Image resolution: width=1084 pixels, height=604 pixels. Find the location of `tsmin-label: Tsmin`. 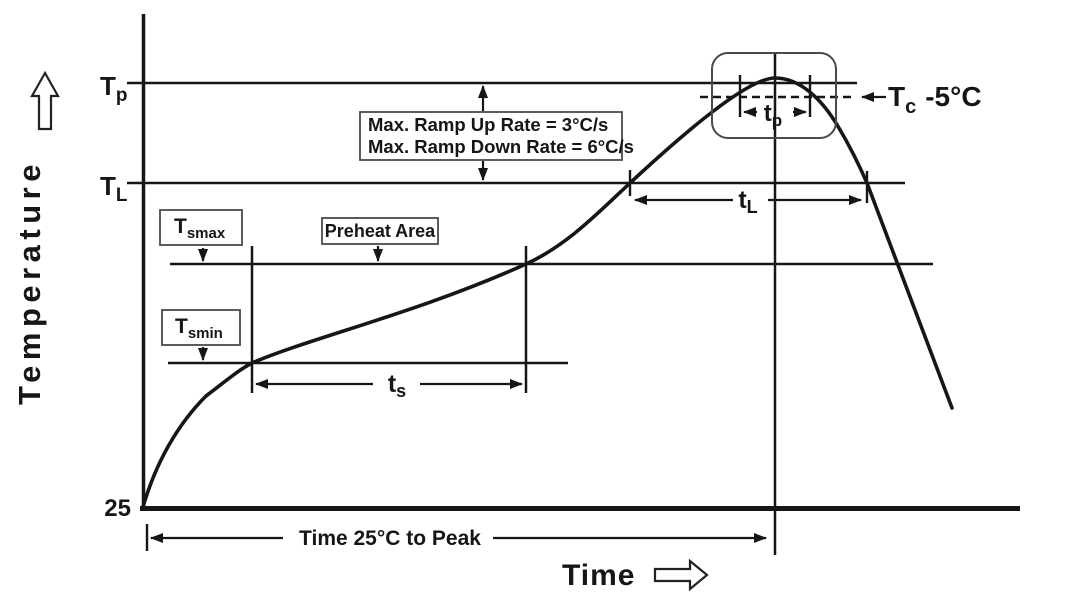

tsmin-label: Tsmin is located at coordinates (199, 328).